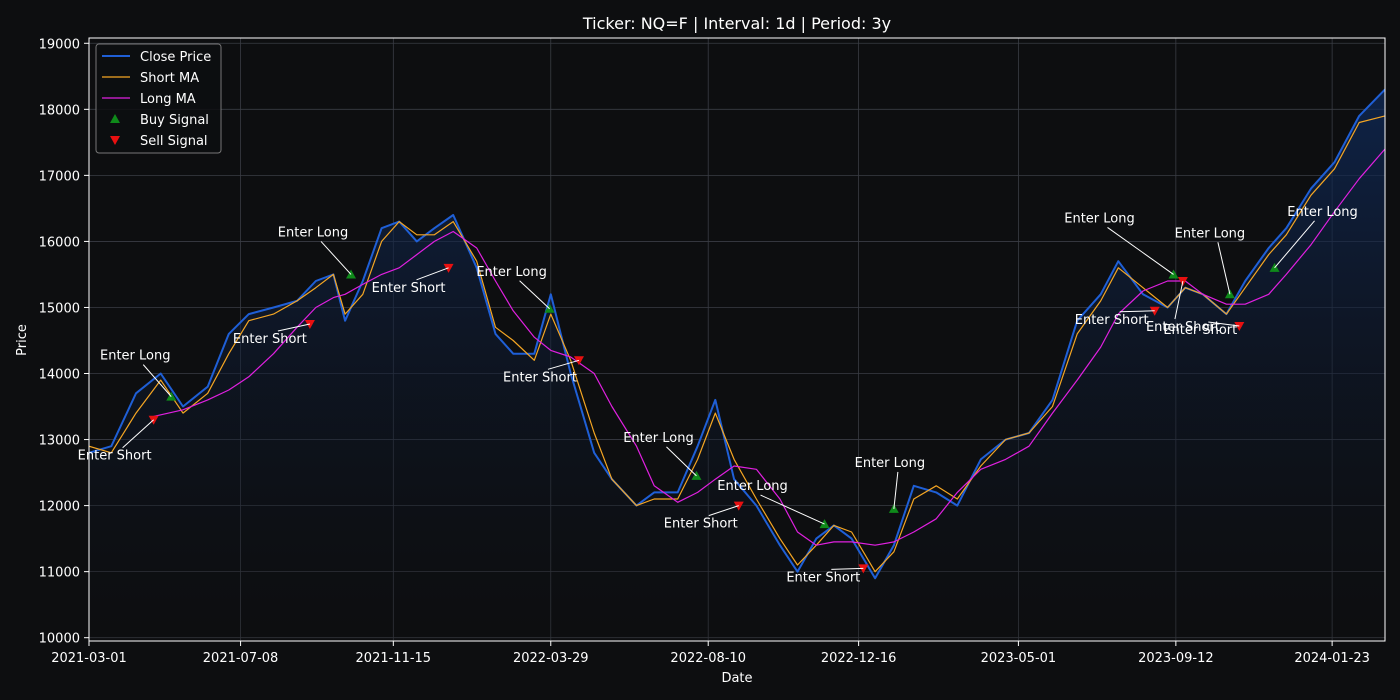 This screenshot has width=1400, height=700. What do you see at coordinates (175, 57) in the screenshot?
I see `legend-label: Close Price` at bounding box center [175, 57].